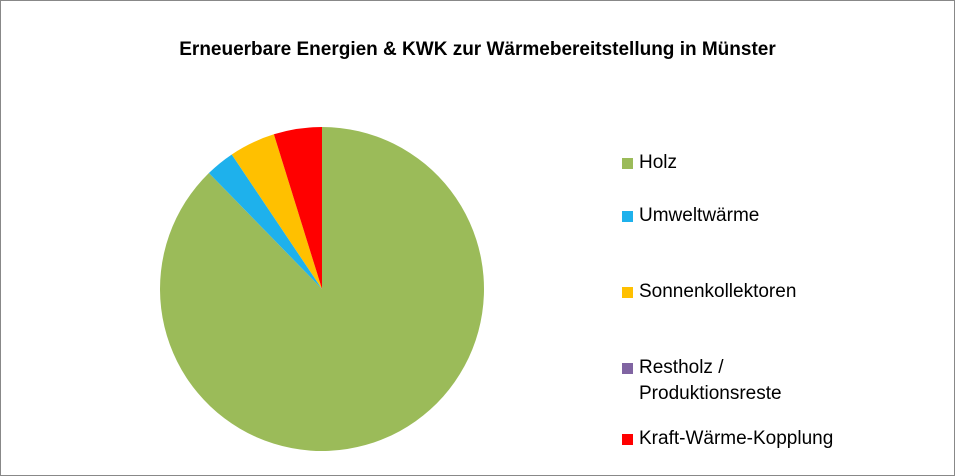 The image size is (955, 476). I want to click on legend-label: Holz, so click(658, 162).